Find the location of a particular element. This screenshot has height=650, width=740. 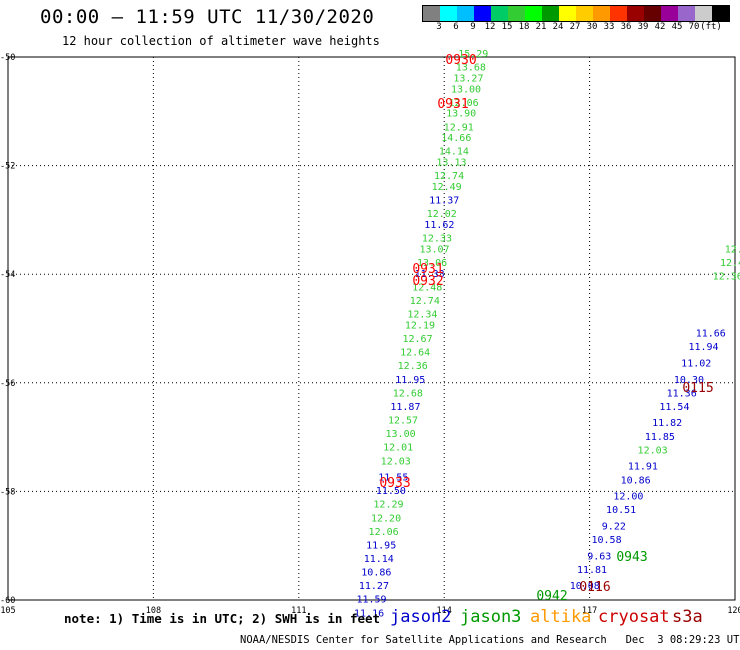

swh-value-label: 12.64 is located at coordinates (415, 353).